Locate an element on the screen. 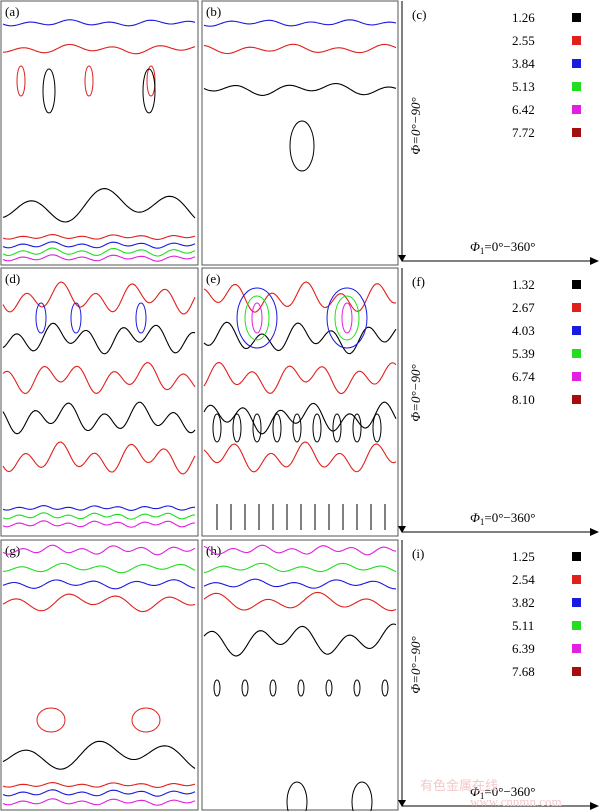 The image size is (600, 811). watermark-url: www.cnnmn.com is located at coordinates (516, 801).